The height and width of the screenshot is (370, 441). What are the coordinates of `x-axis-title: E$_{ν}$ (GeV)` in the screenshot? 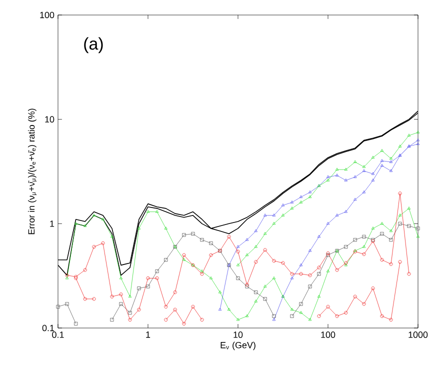 It's located at (238, 346).